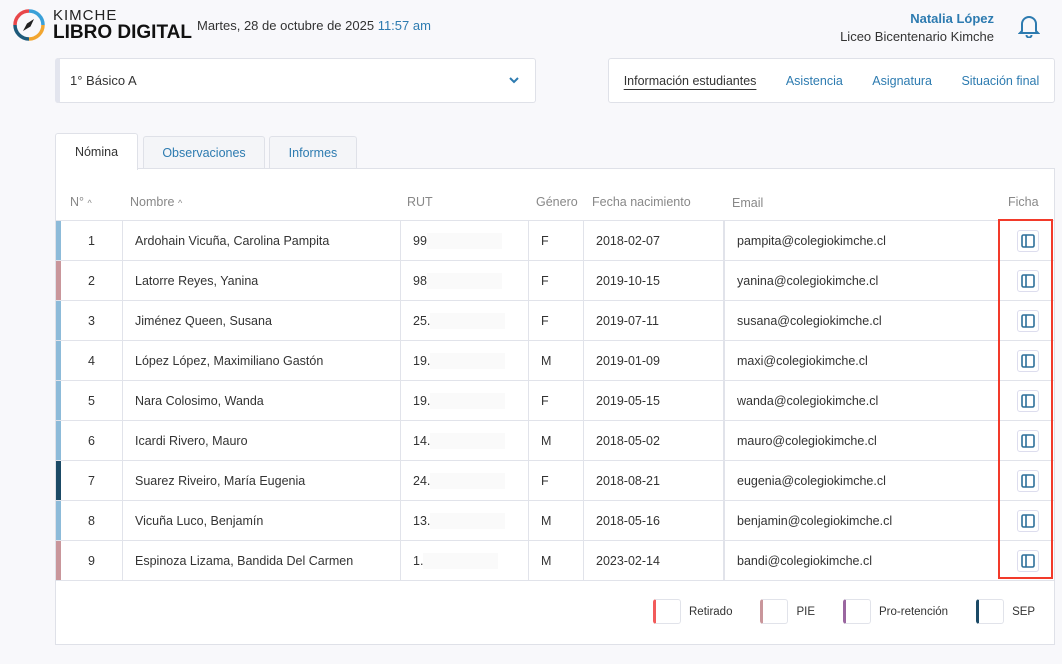  Describe the element at coordinates (261, 281) in the screenshot. I see `cell-name: Latorre Reyes, Yanina` at that location.